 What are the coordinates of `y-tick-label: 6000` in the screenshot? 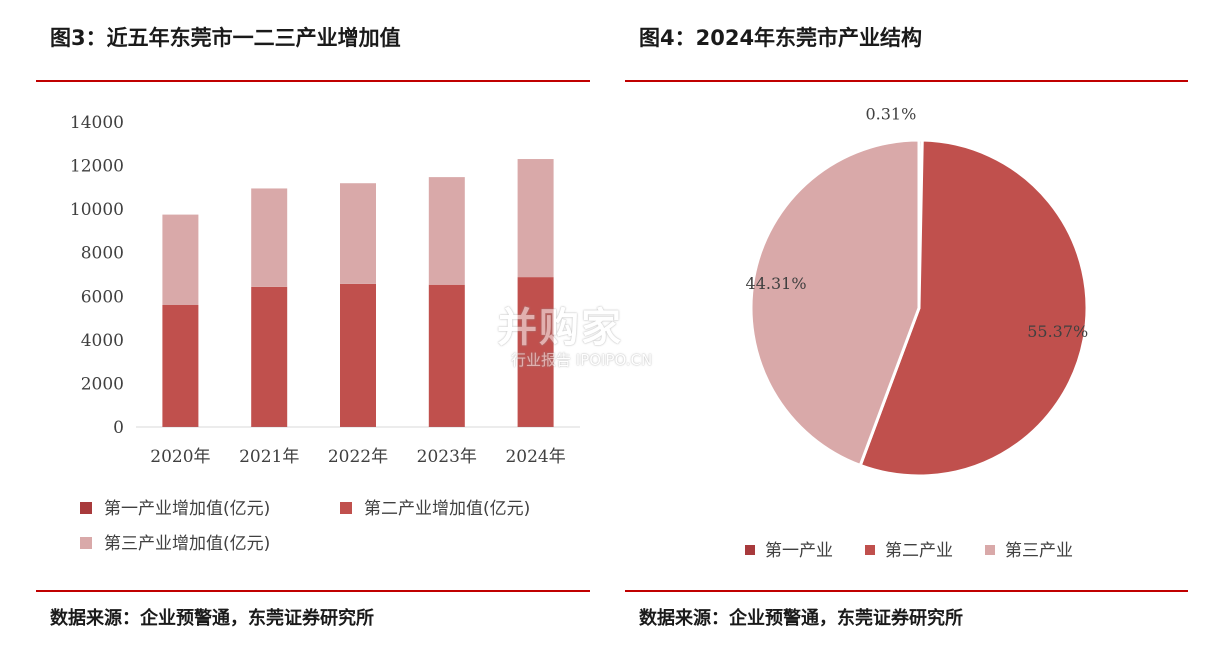 It's located at (102, 297).